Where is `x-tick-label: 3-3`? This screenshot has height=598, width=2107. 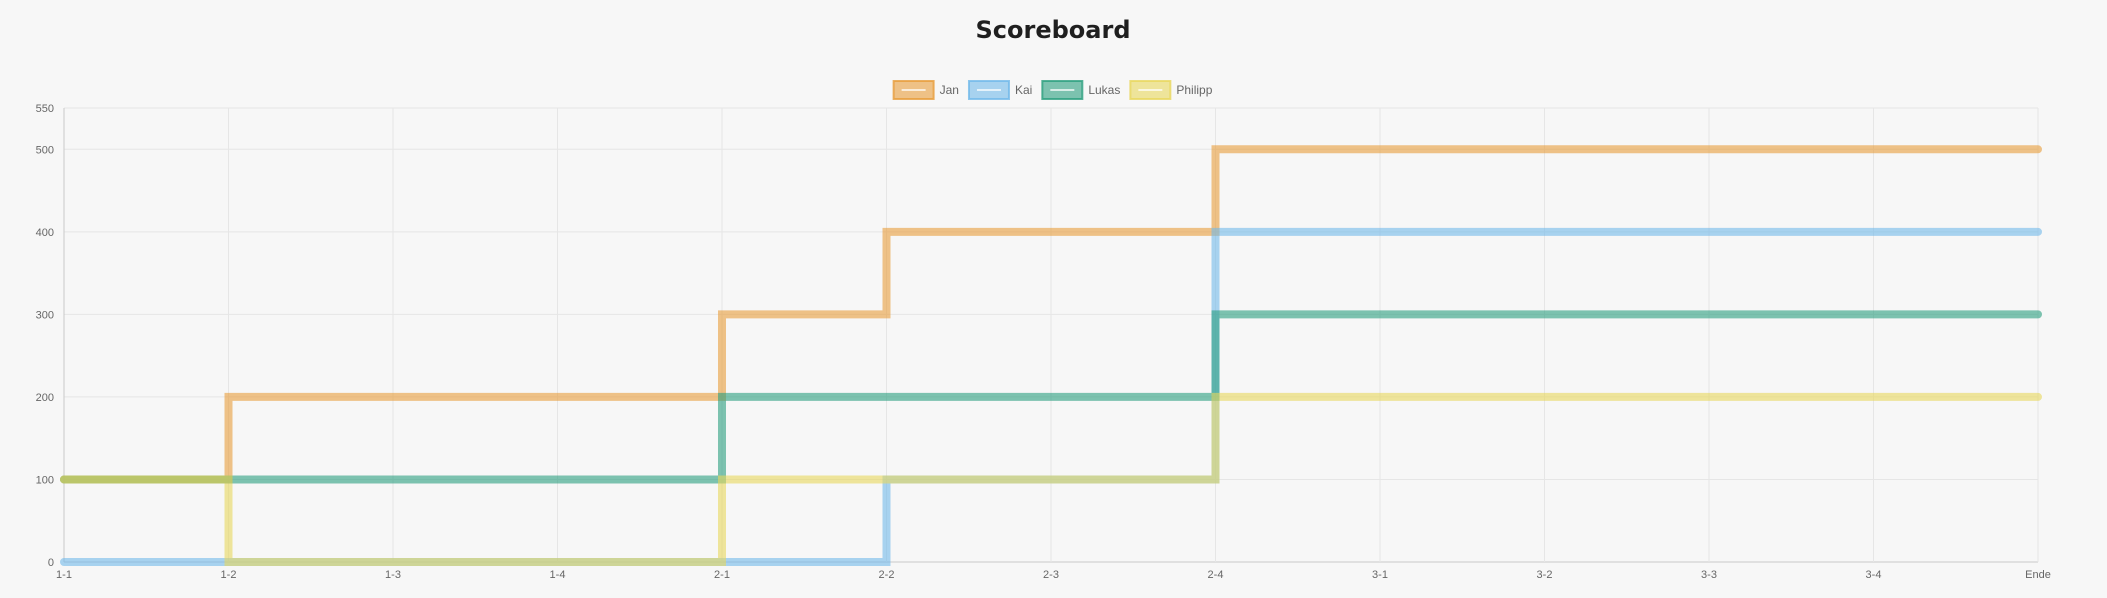
x-tick-label: 3-3 is located at coordinates (1709, 575).